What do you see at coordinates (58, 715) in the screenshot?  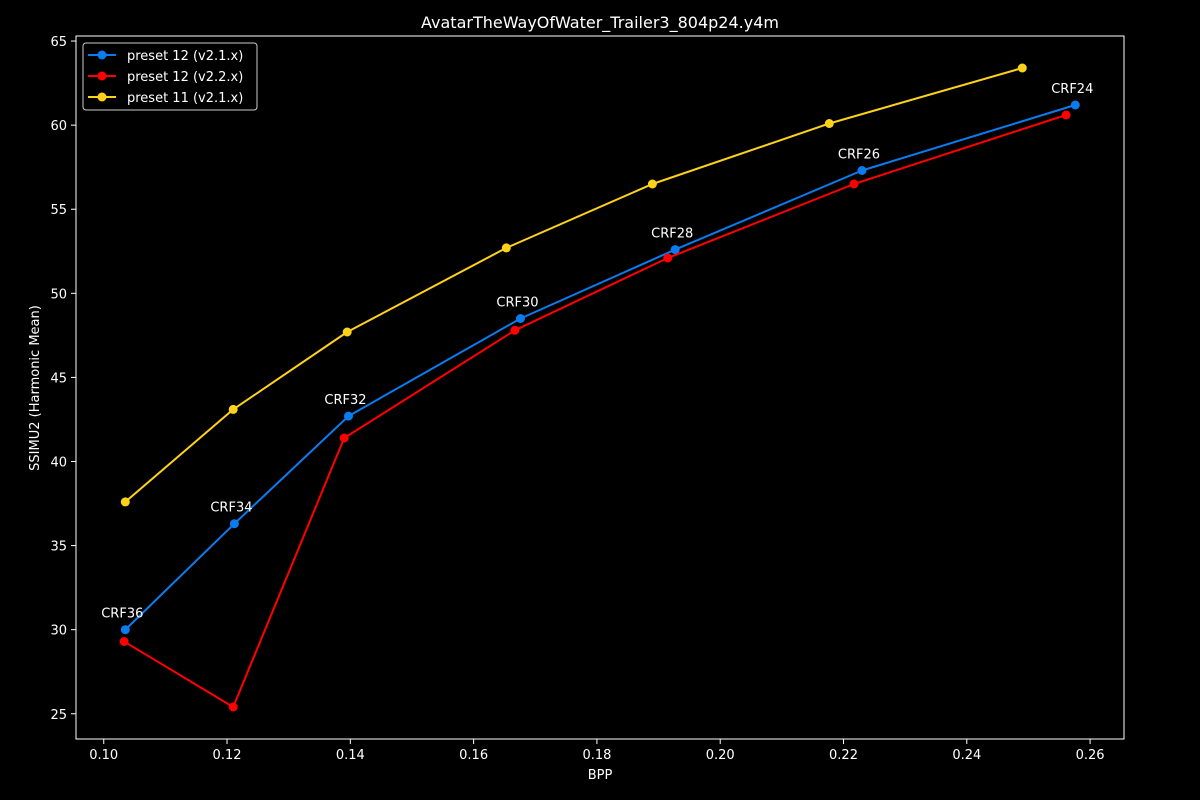 I see `y-tick-label: 25` at bounding box center [58, 715].